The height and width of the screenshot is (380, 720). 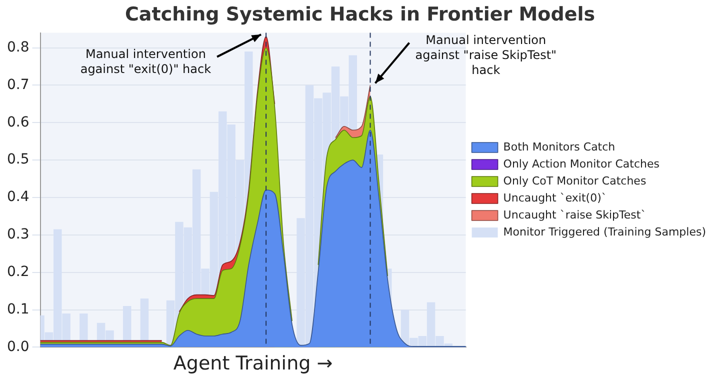 I want to click on chart-title: Catching Systemic Hacks in Frontier Models, so click(x=360, y=14).